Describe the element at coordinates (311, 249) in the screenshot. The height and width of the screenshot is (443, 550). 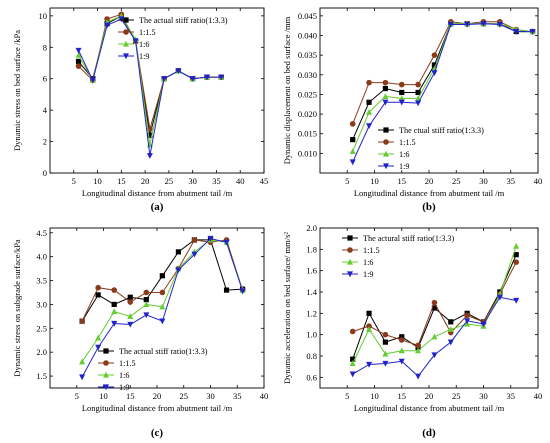
I see `y-tick-label: 1.8` at that location.